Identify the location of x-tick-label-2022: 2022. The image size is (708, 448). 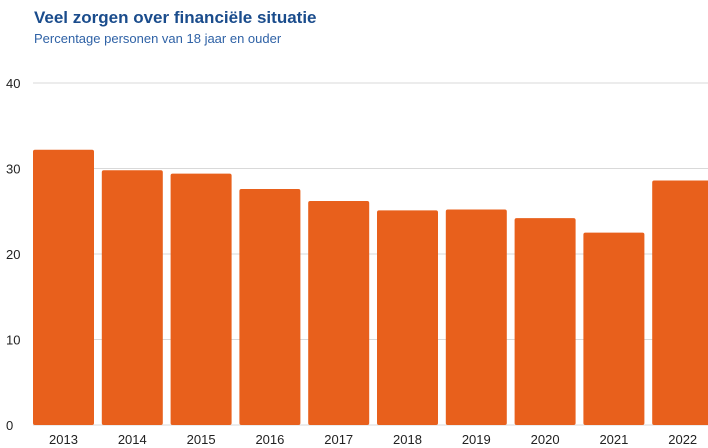
(682, 439).